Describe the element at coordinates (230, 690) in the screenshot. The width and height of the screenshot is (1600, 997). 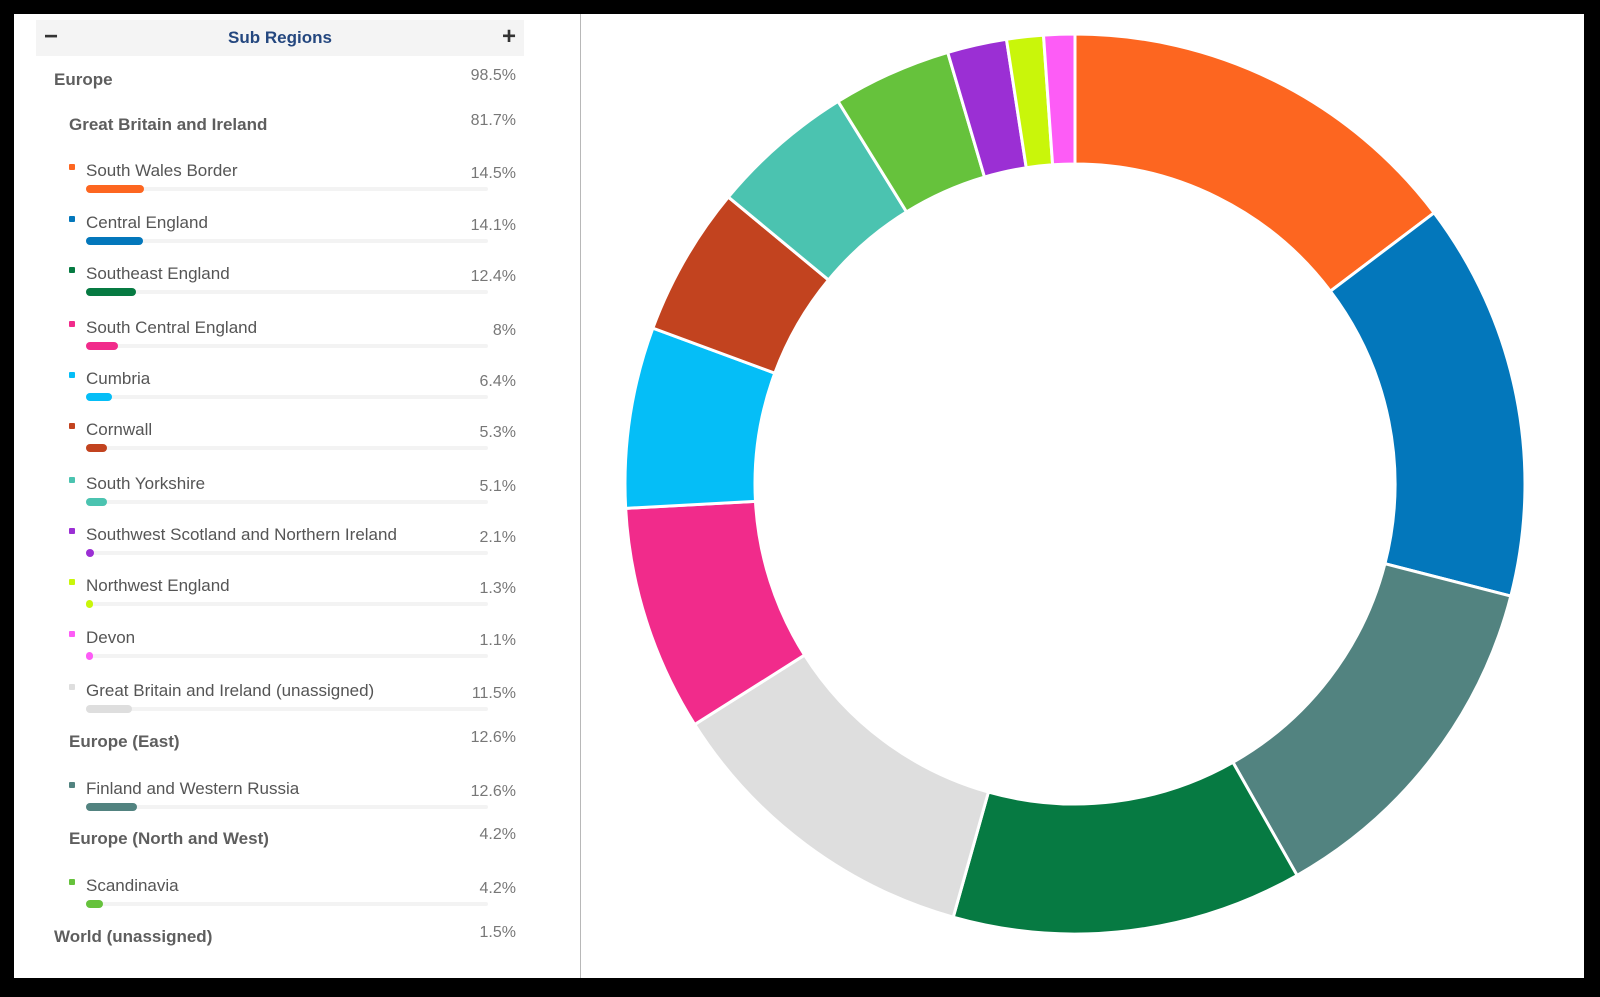
I see `region-label: Great Britain and Ireland (unassigned)` at that location.